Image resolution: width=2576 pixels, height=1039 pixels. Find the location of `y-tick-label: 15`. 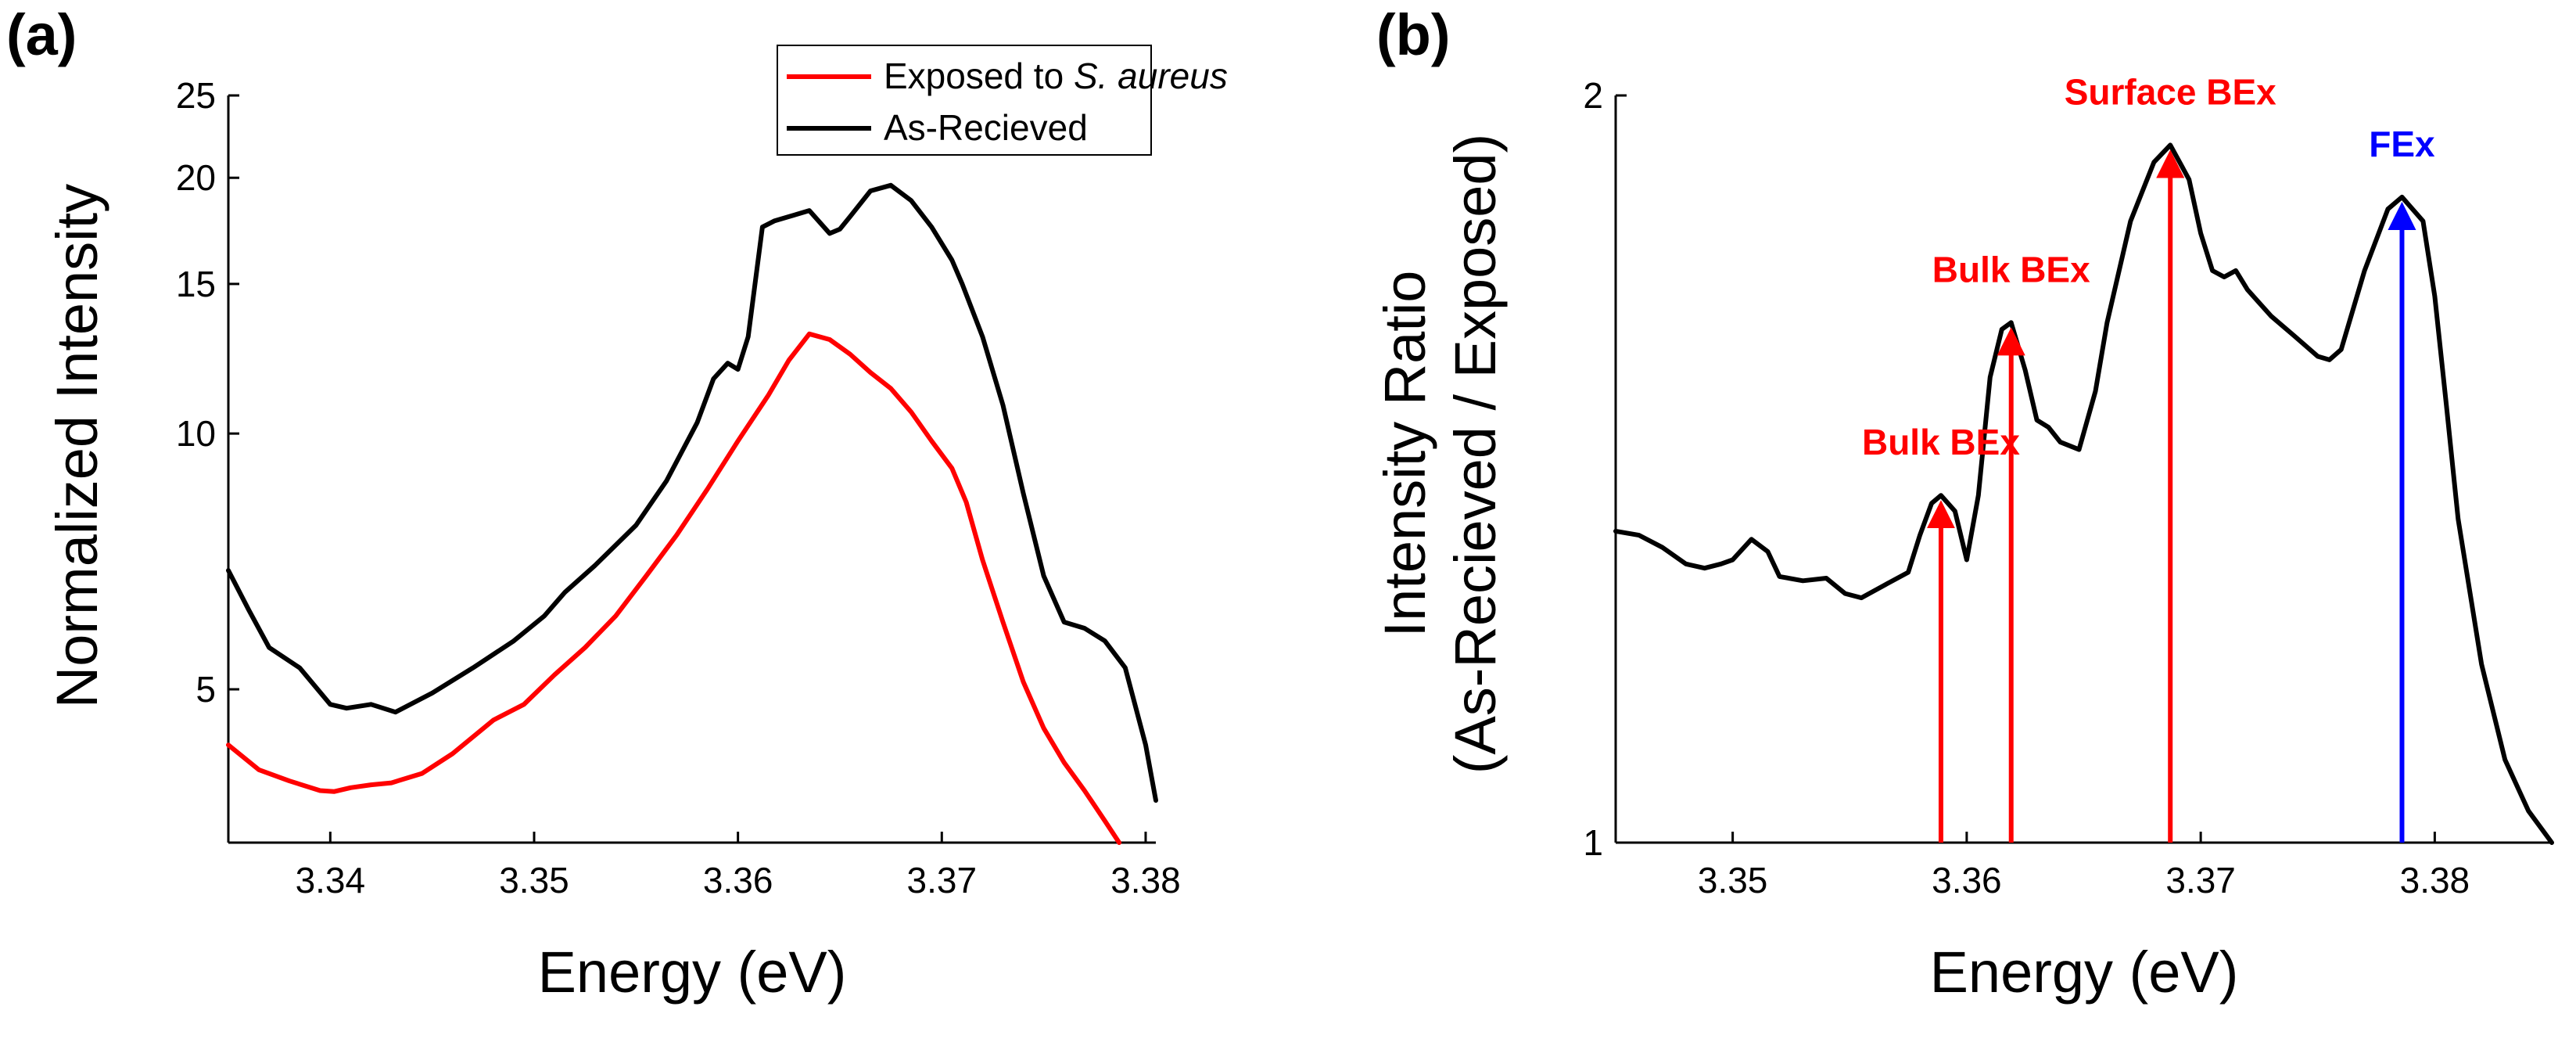

y-tick-label: 15 is located at coordinates (196, 284).